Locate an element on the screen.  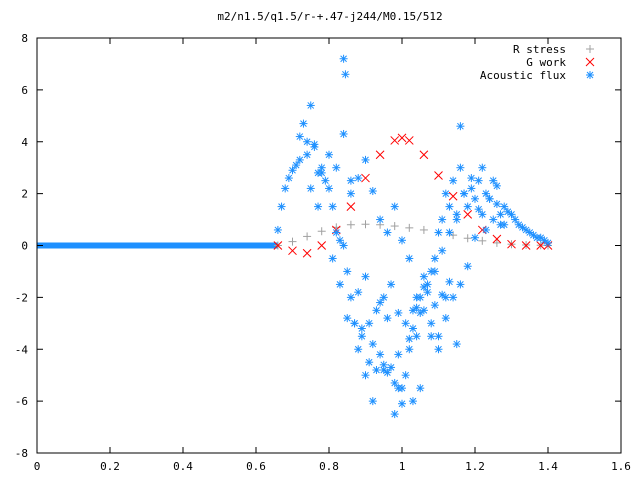
y-tick-label: 8 is located at coordinates (24, 38).